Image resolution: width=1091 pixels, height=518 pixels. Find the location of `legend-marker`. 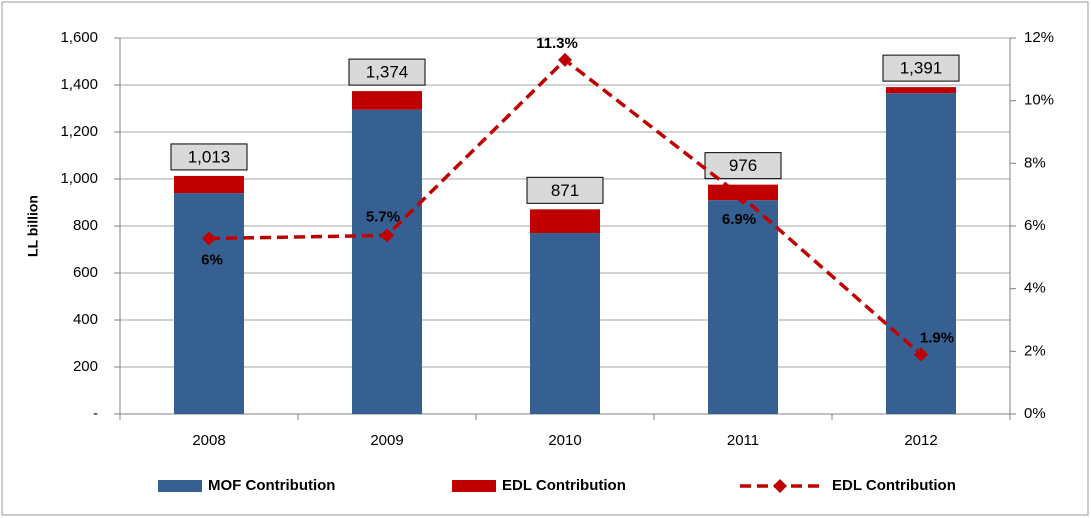

legend-marker is located at coordinates (780, 486).